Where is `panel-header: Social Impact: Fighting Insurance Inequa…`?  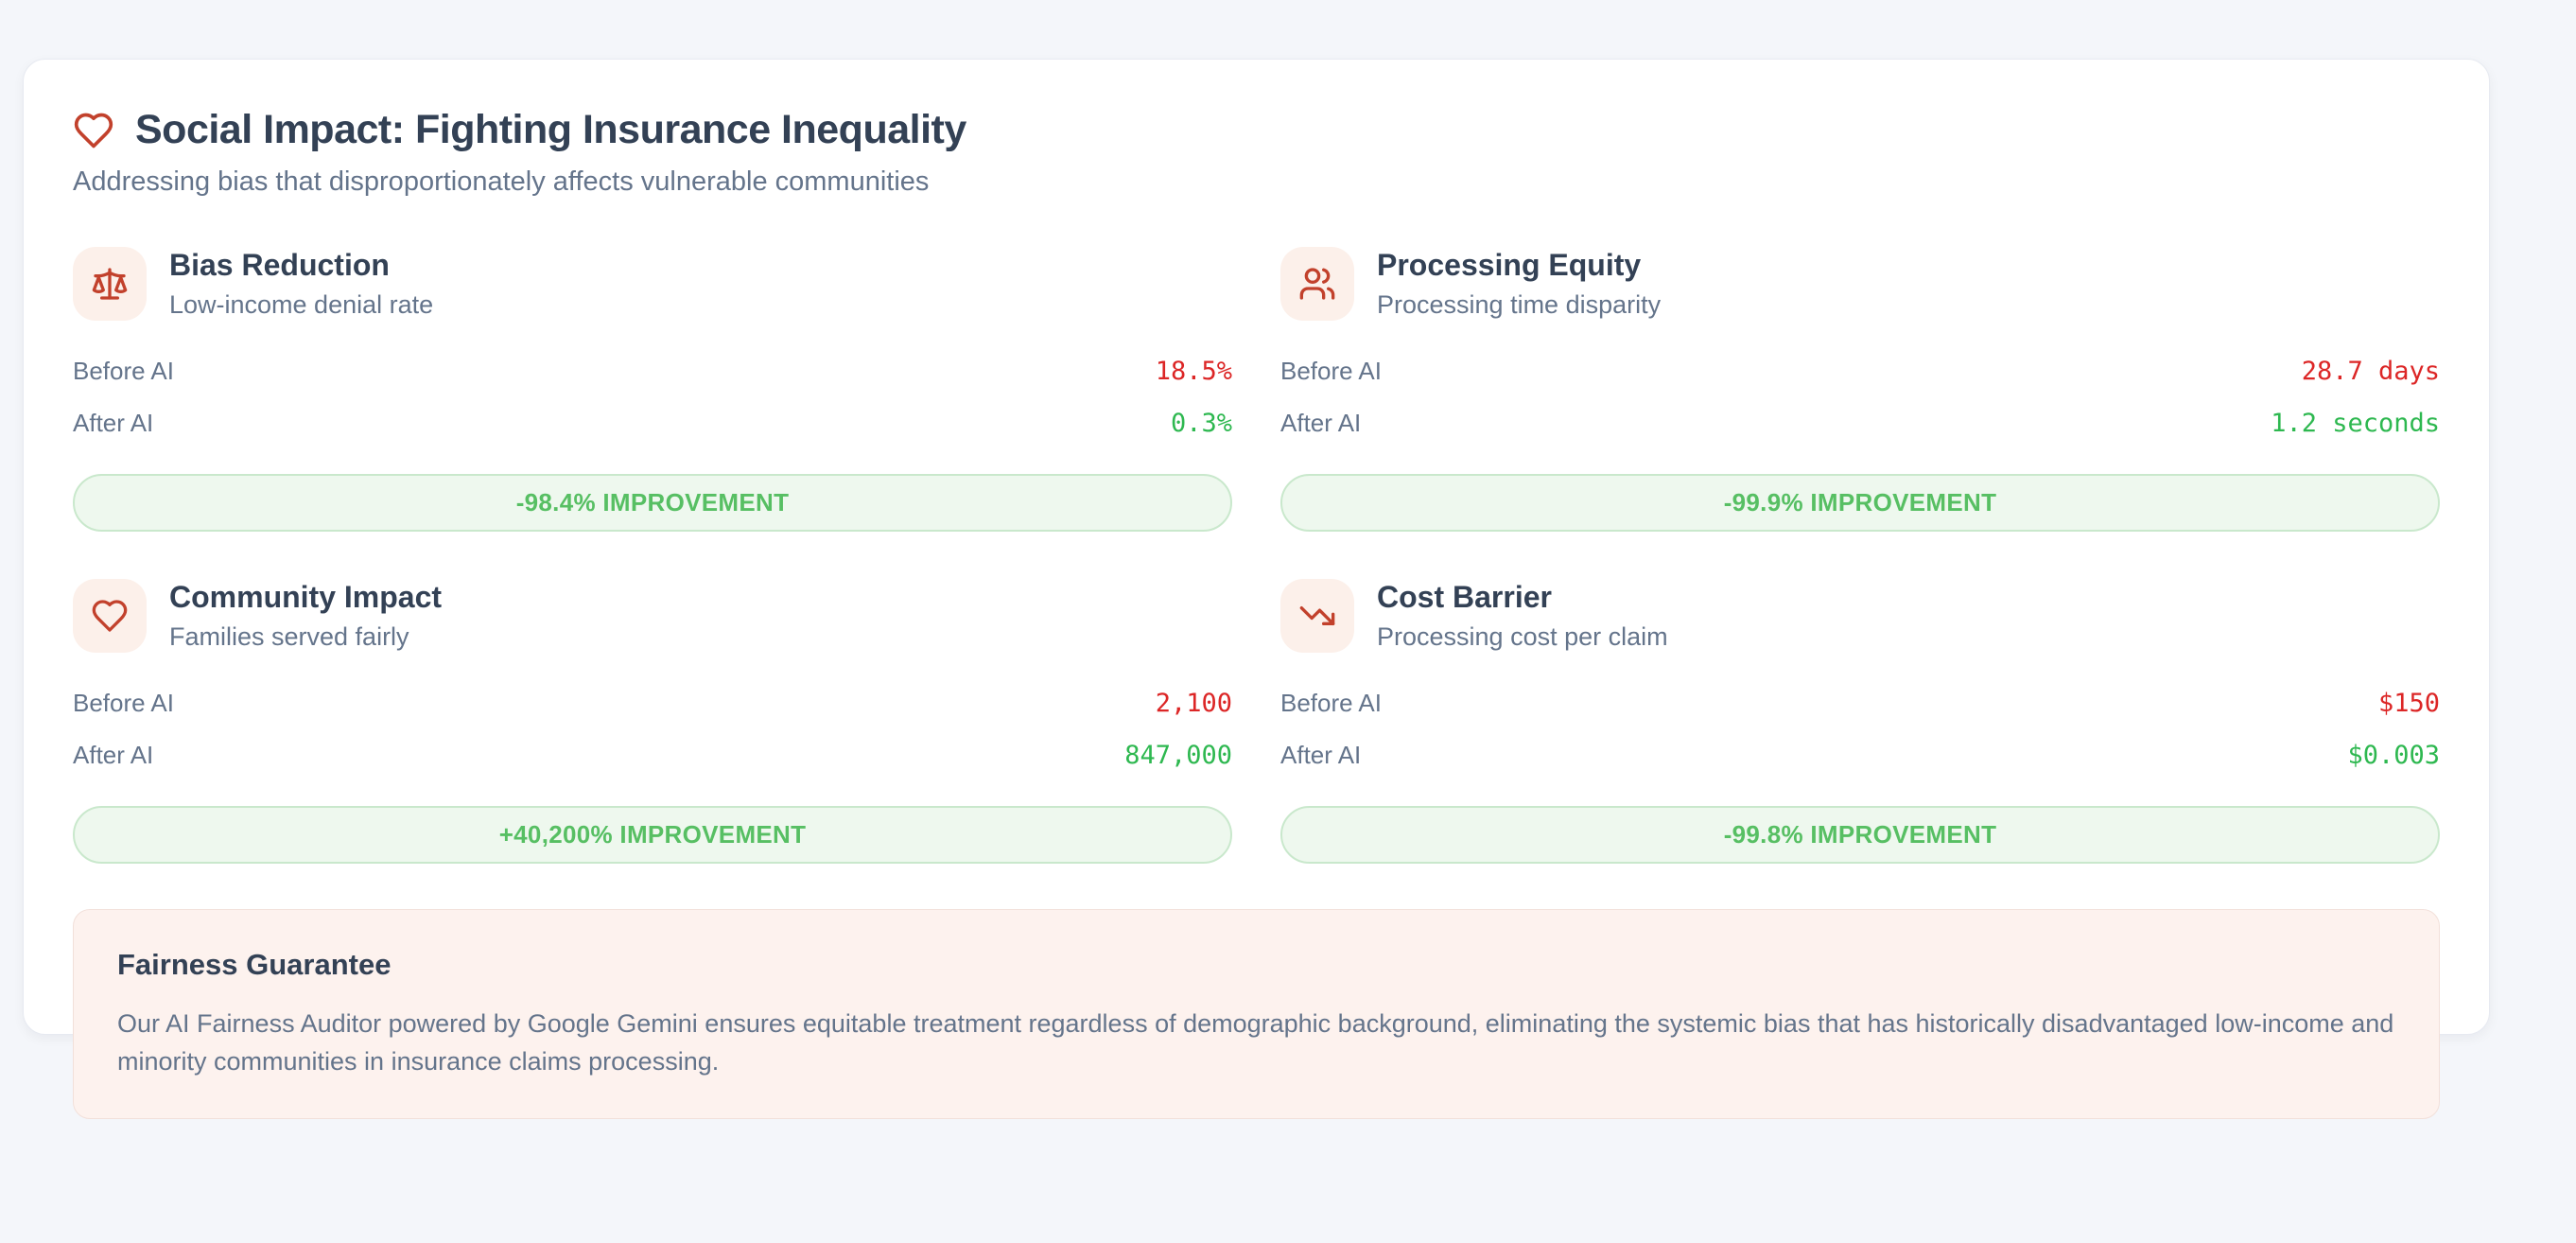
panel-header: Social Impact: Fighting Insurance Inequa… is located at coordinates (1256, 153).